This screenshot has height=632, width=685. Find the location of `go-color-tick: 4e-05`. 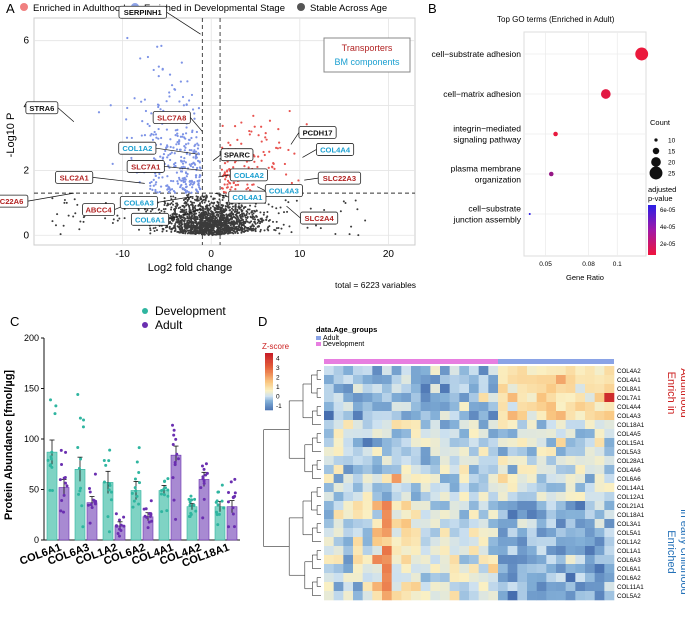

go-color-tick: 4e-05 is located at coordinates (668, 228).